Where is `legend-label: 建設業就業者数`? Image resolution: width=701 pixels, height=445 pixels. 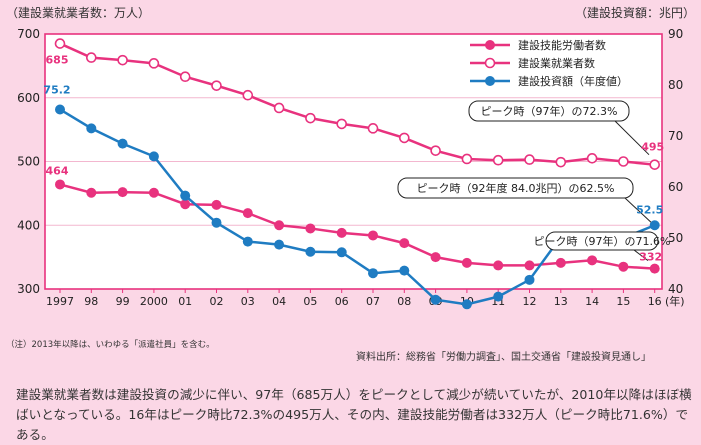 legend-label: 建設業就業者数 is located at coordinates (556, 63).